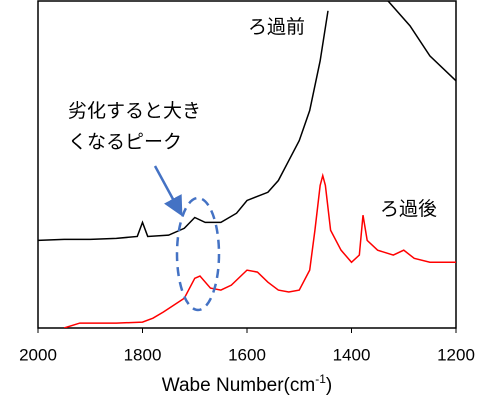 The image size is (485, 416). I want to click on arrow, so click(168, 191).